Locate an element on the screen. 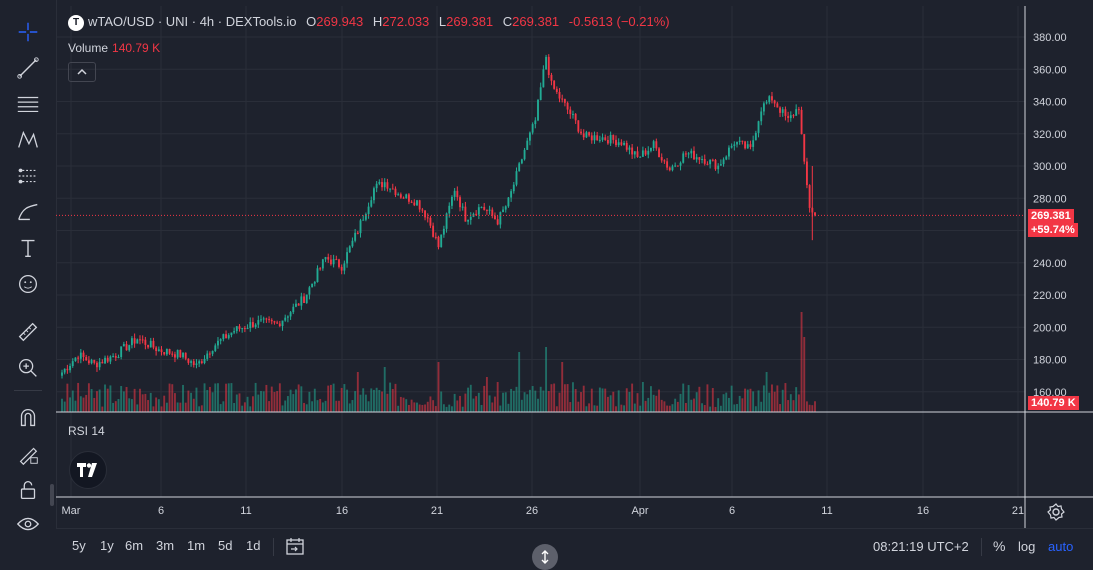 The height and width of the screenshot is (570, 1093). symbol-title: wTAO/USD · UNI · 4h · DEXTools.io is located at coordinates (192, 21).